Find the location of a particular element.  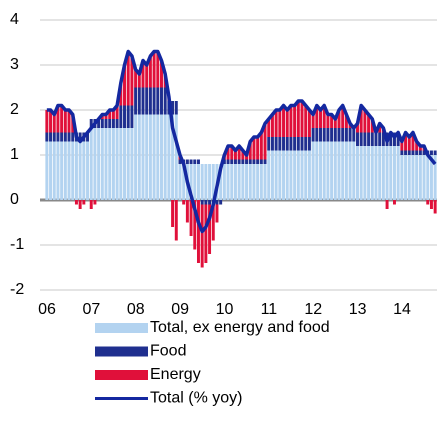

legend-label: Energy is located at coordinates (175, 374).